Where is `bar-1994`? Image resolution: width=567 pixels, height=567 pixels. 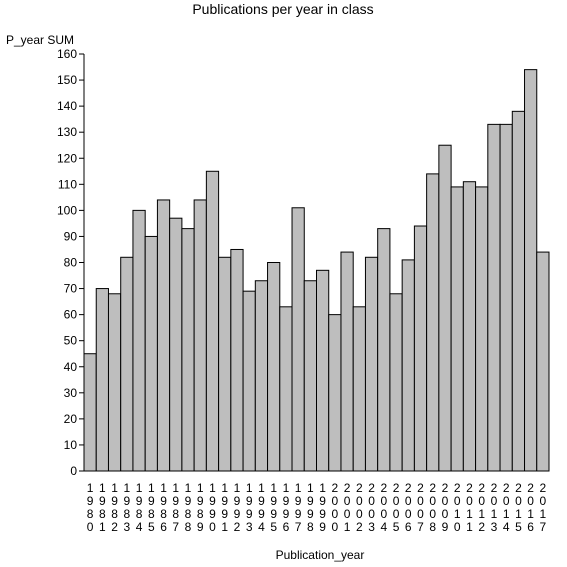
bar-1994 is located at coordinates (261, 376).